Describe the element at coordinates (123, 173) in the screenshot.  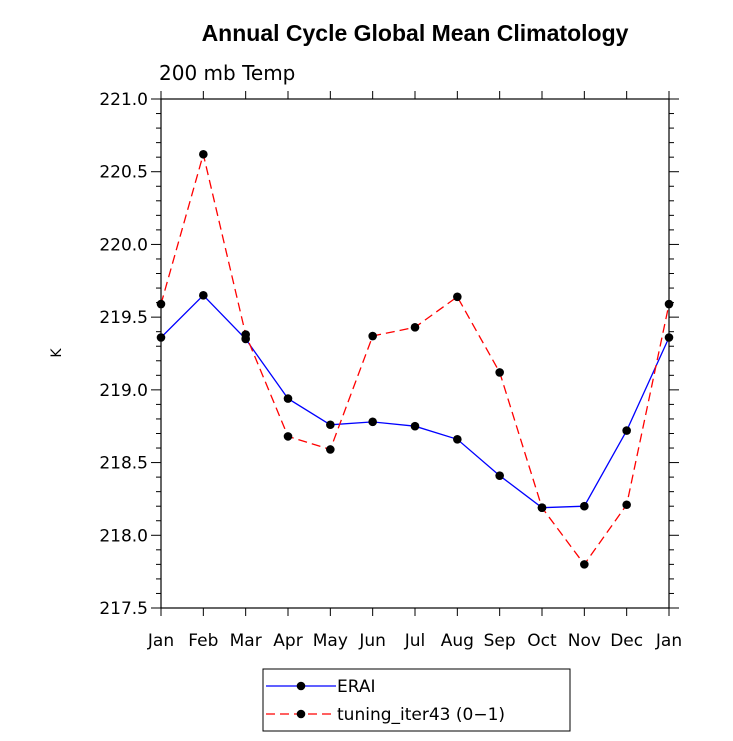
I see `y-tick-label: 220.5` at that location.